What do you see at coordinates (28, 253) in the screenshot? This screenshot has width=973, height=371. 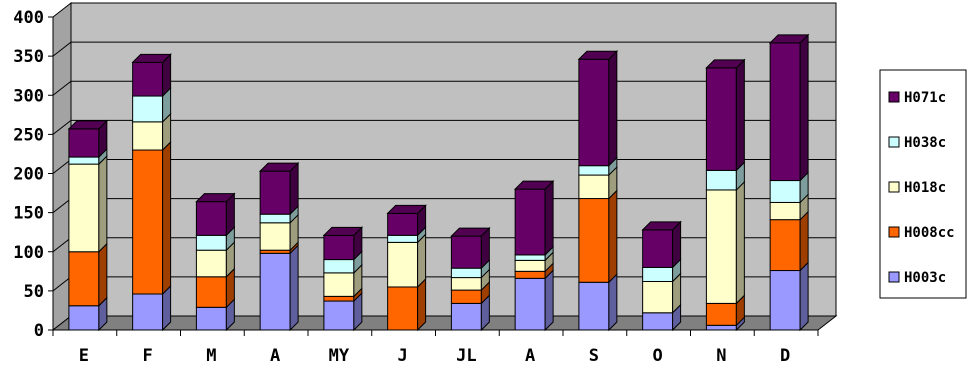 I see `y-tick-label: 100` at bounding box center [28, 253].